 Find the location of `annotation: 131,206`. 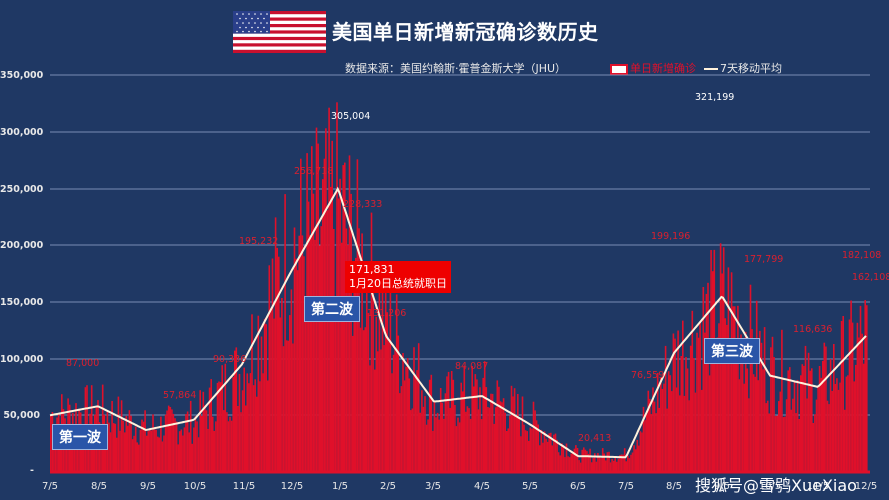

annotation: 131,206 is located at coordinates (387, 313).